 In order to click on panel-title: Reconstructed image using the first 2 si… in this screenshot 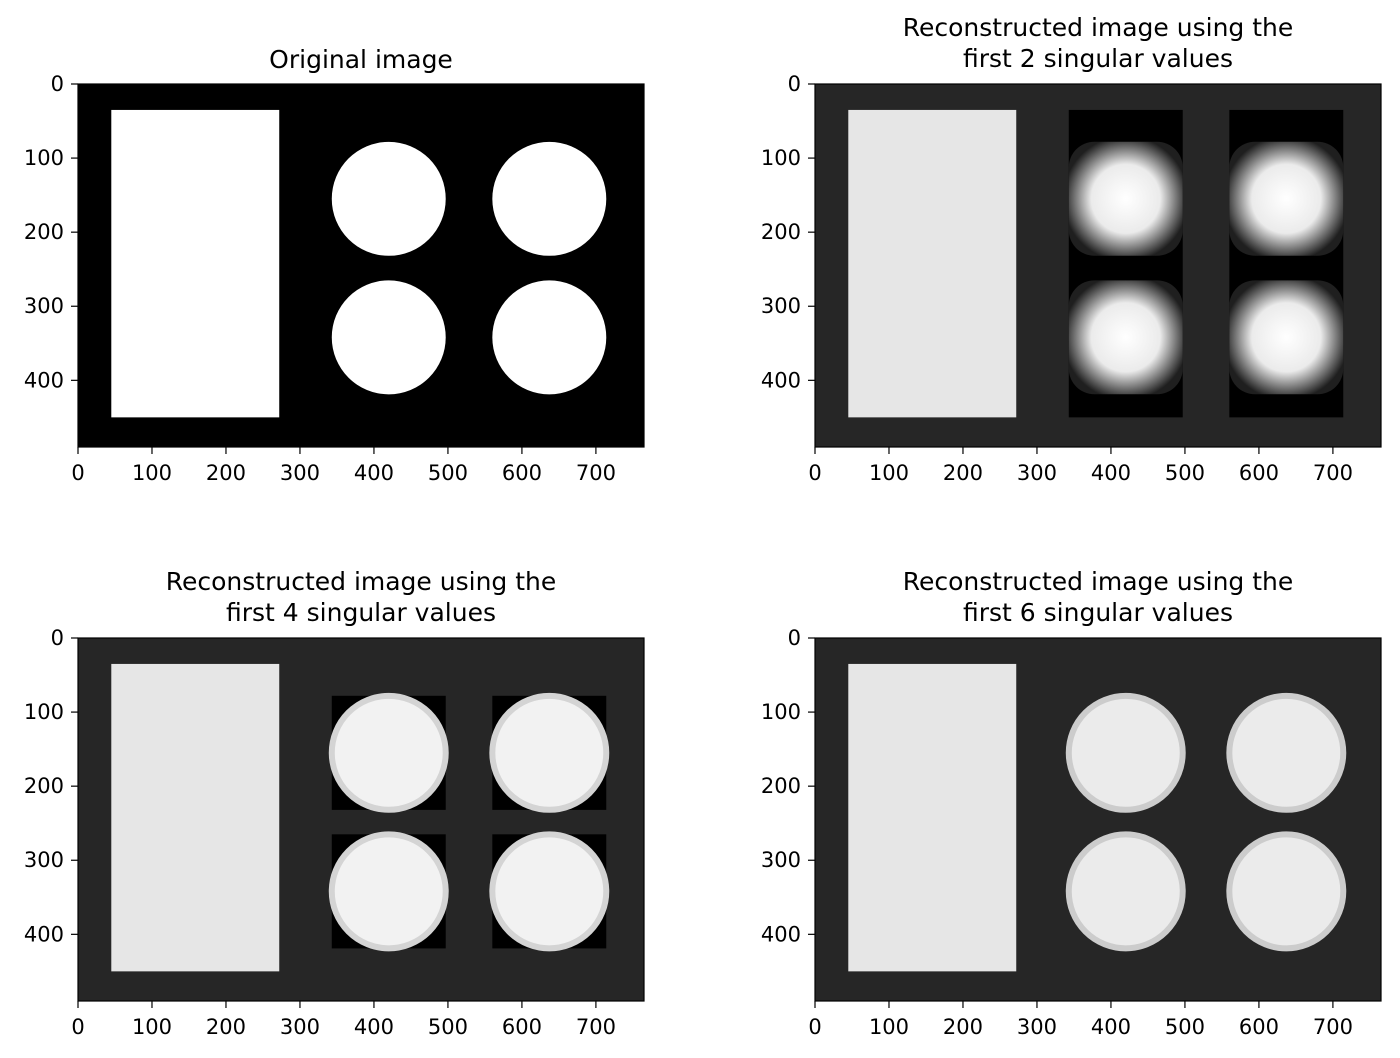, I will do `click(1098, 43)`.